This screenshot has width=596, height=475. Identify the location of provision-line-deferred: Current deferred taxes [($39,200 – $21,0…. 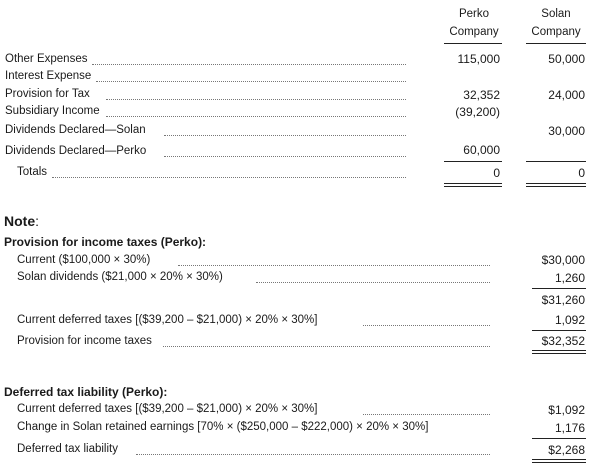
(167, 320).